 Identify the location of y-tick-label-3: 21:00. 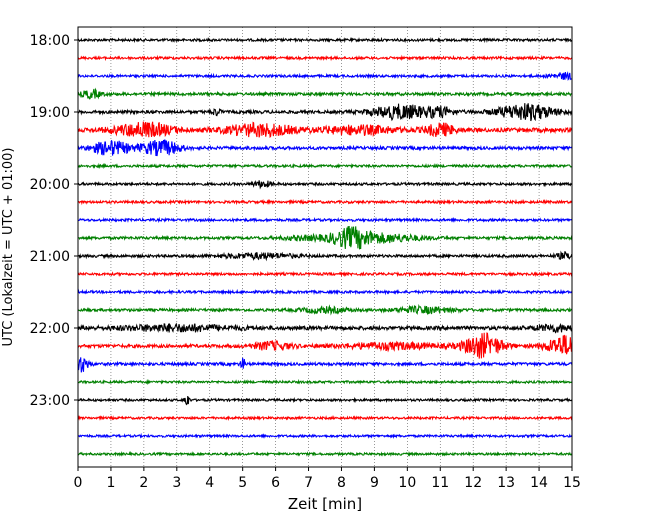
(50, 257).